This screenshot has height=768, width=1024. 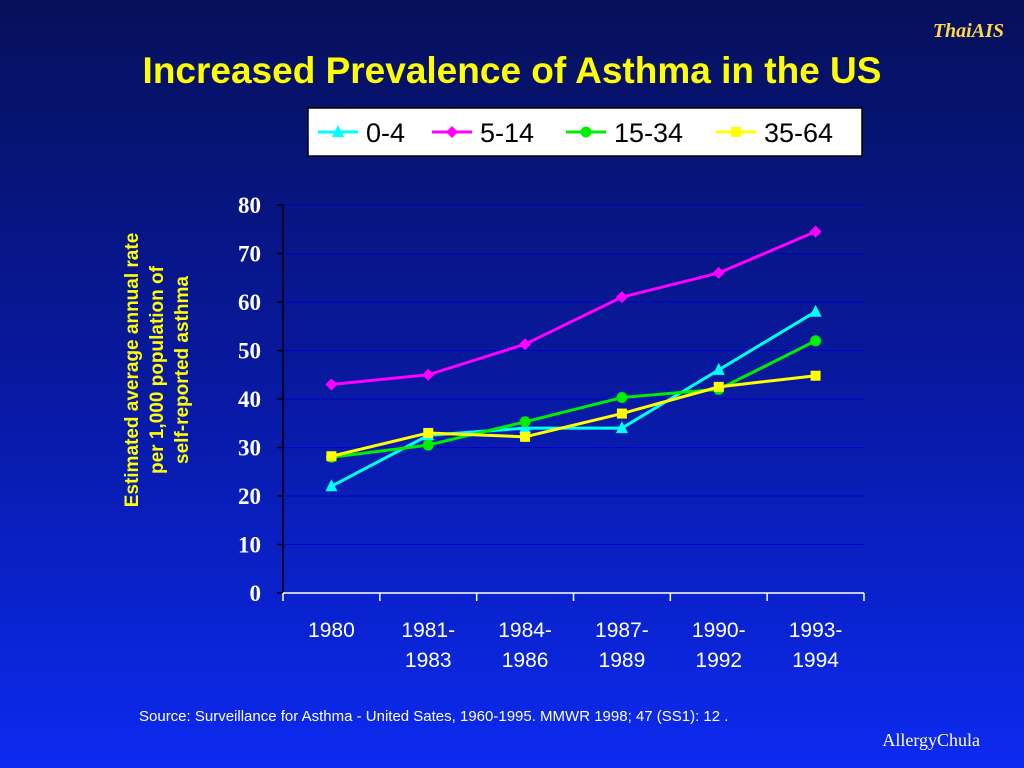 I want to click on y-tick-label: 50, so click(x=249, y=351).